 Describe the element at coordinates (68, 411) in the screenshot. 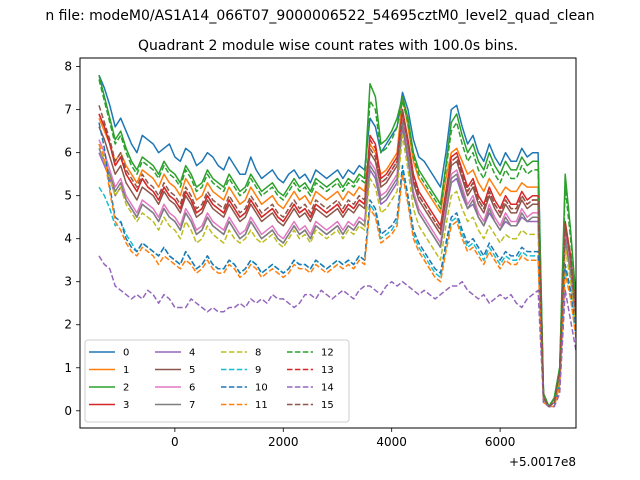

I see `y-tick-label: 0` at that location.